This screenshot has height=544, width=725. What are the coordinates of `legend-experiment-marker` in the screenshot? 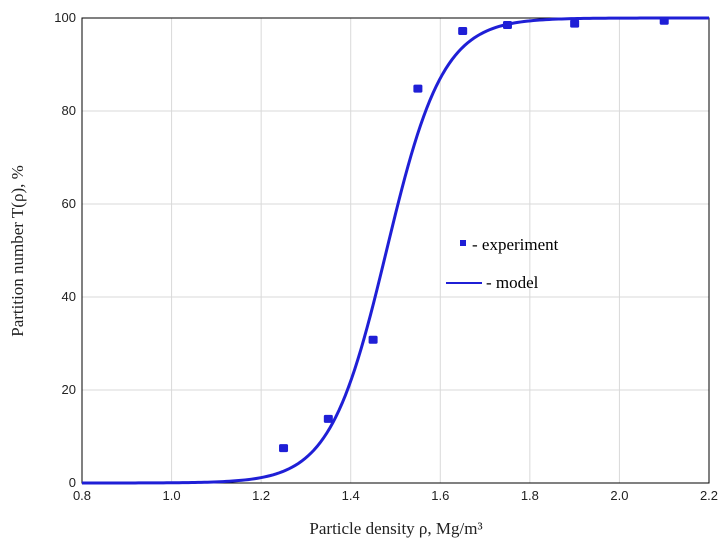 It's located at (463, 243).